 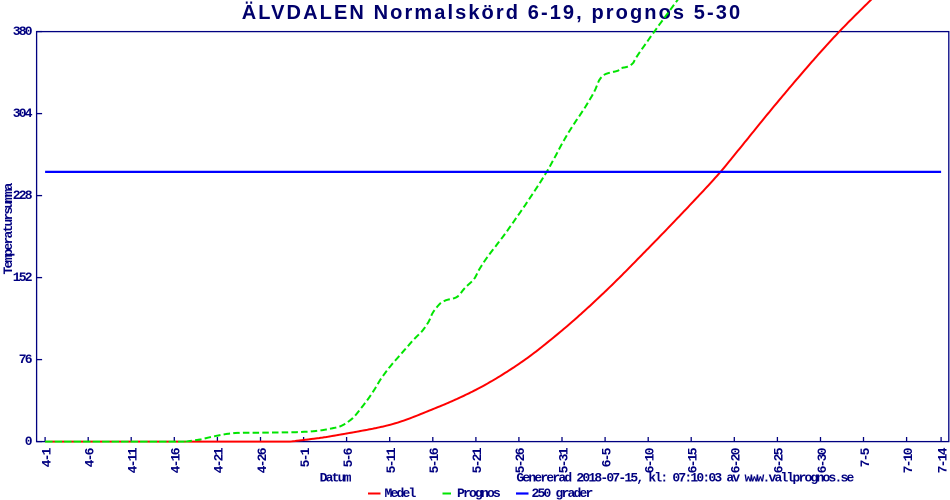 I want to click on svg-text: 5-21, so click(x=477, y=460).